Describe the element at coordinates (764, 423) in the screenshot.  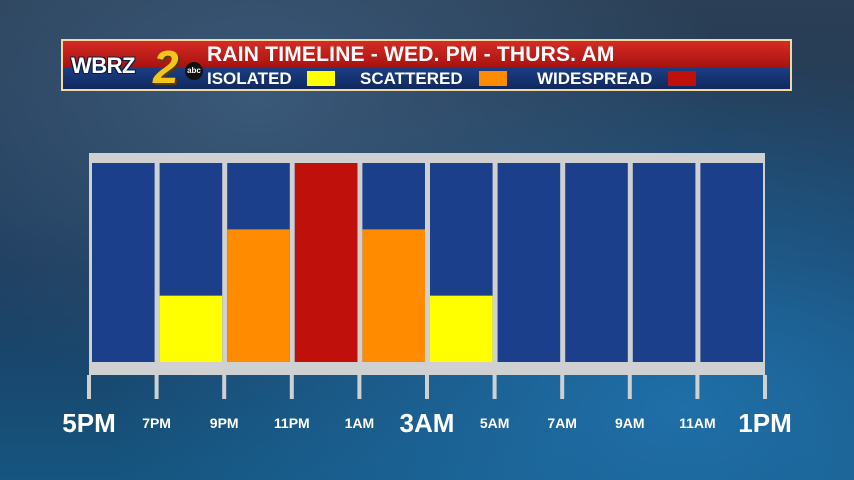
I see `time-tick-label: 1PM` at that location.